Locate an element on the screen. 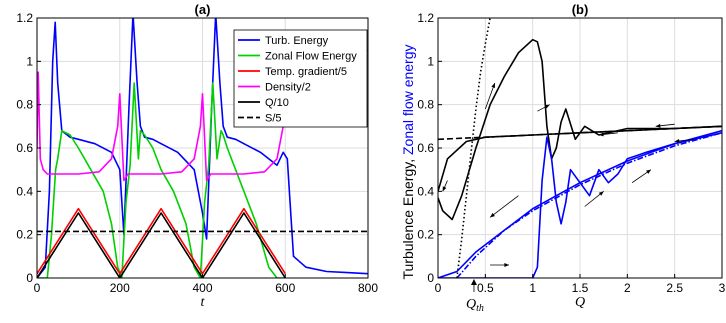  panel-b-title: (b) is located at coordinates (580, 9).